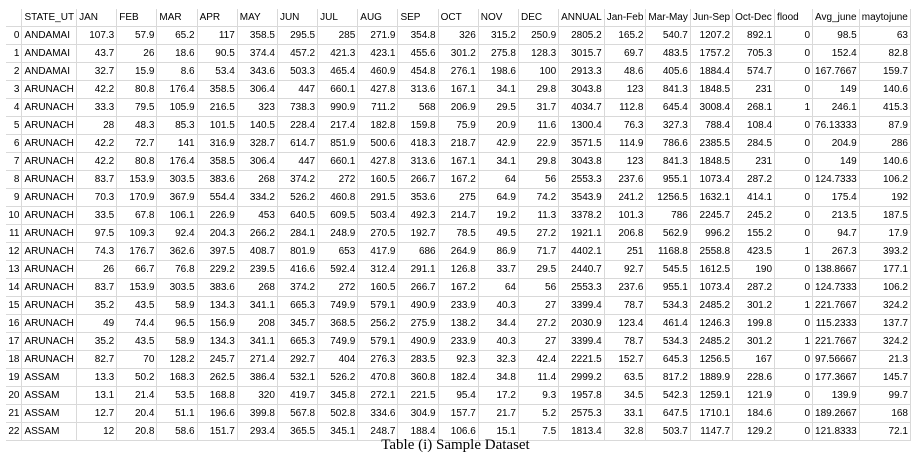 The image size is (911, 461). I want to click on value-cell: 190, so click(754, 269).